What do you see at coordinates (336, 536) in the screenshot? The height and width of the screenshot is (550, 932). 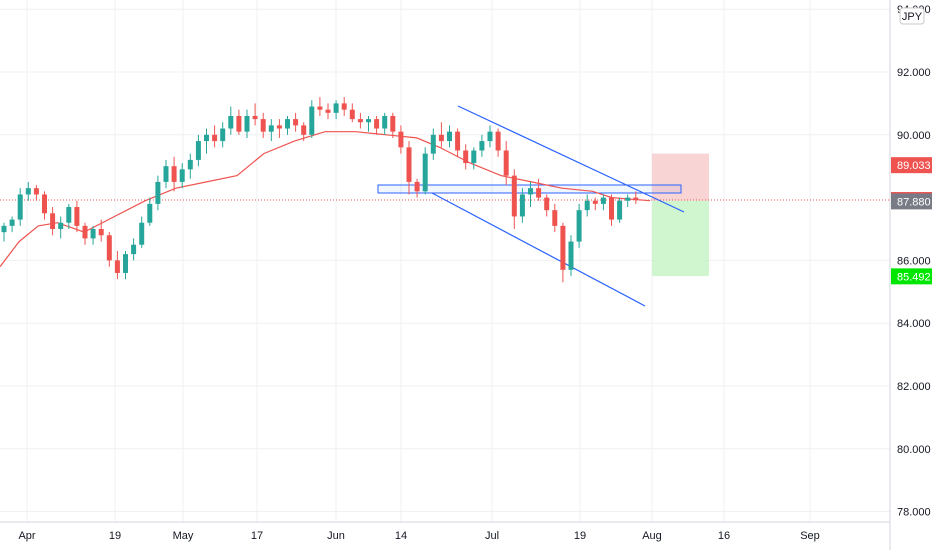 I see `x-tick-label: Jun` at bounding box center [336, 536].